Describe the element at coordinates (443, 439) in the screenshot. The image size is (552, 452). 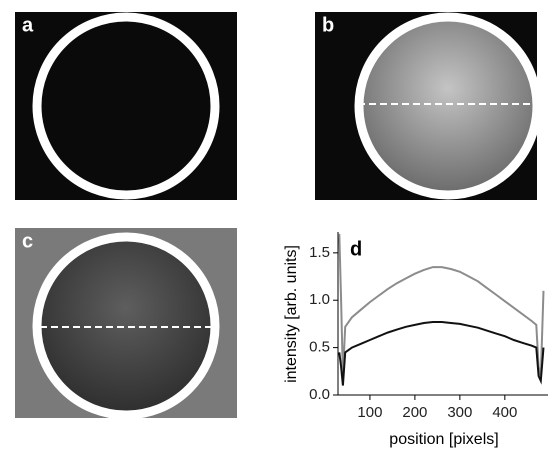
I see `x-axis-label: position [pixels]` at that location.